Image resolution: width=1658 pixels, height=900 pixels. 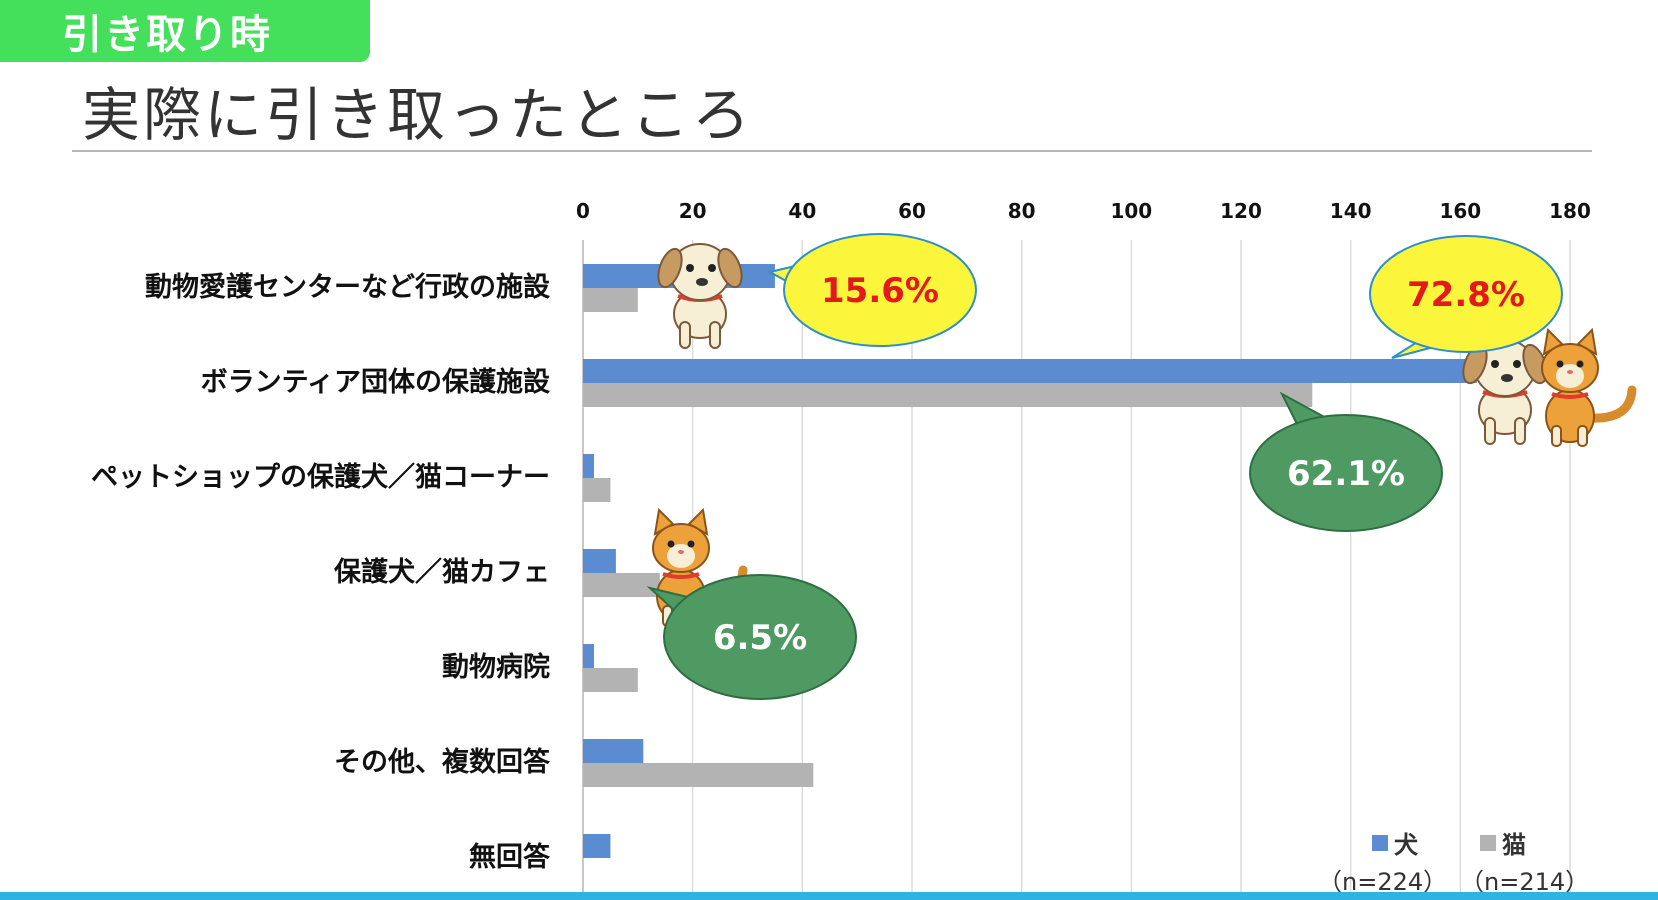 What do you see at coordinates (1406, 845) in the screenshot?
I see `legend-label-dog: 犬` at bounding box center [1406, 845].